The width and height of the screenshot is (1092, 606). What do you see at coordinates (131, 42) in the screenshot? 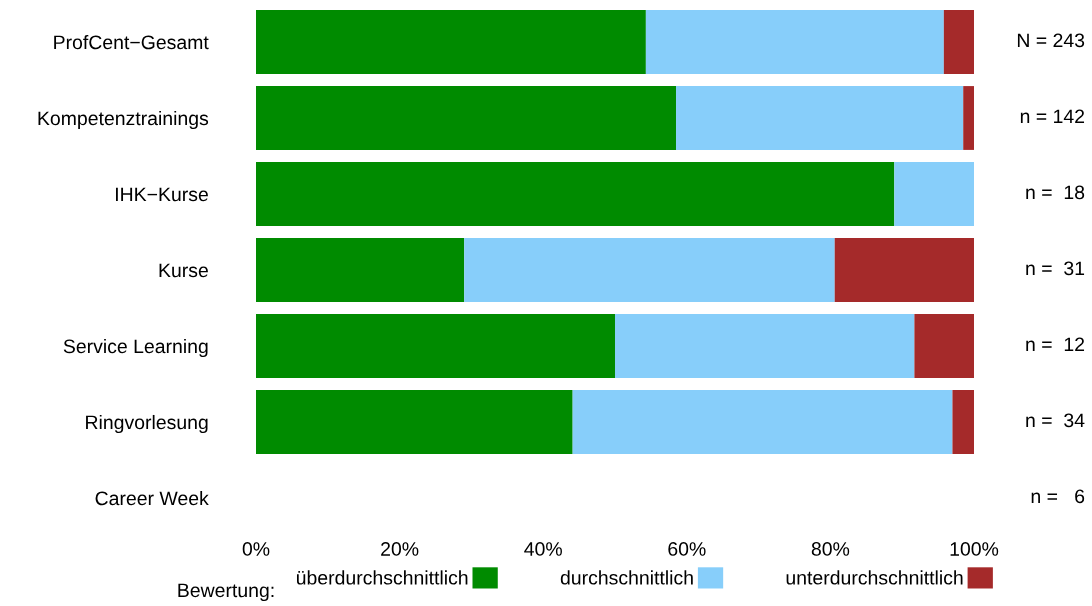
I see `y-tick-label: ProfCent−Gesamt` at bounding box center [131, 42].